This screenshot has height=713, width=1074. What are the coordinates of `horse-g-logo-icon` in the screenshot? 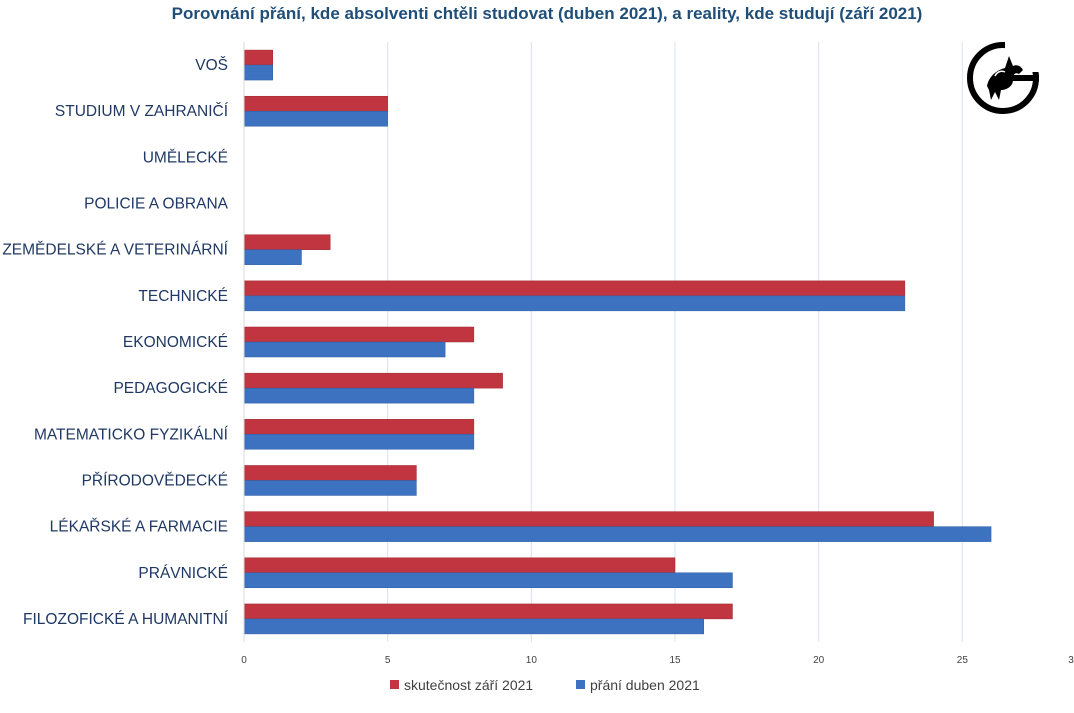 It's located at (1006, 76).